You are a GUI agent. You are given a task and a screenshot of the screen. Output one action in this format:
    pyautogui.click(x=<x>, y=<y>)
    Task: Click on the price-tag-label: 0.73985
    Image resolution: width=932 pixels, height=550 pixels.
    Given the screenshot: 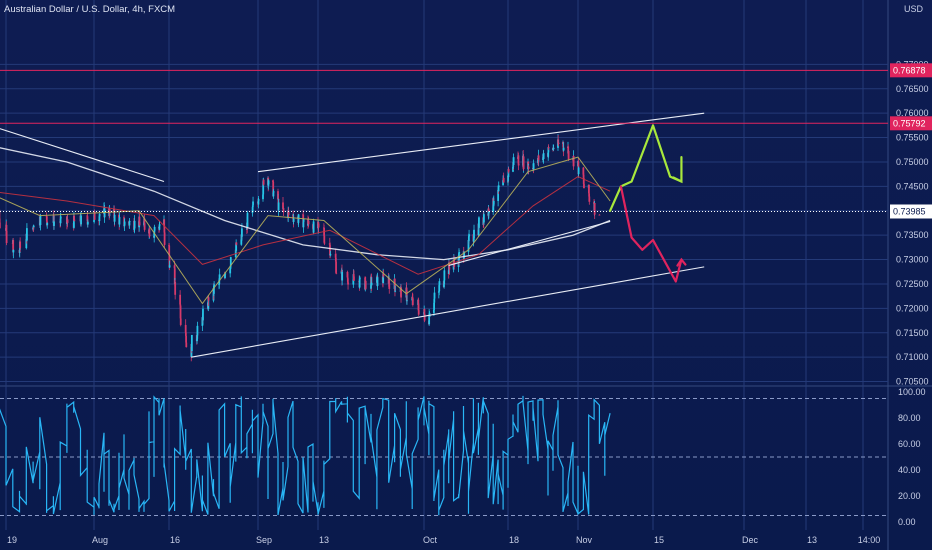 What is the action you would take?
    pyautogui.click(x=909, y=211)
    